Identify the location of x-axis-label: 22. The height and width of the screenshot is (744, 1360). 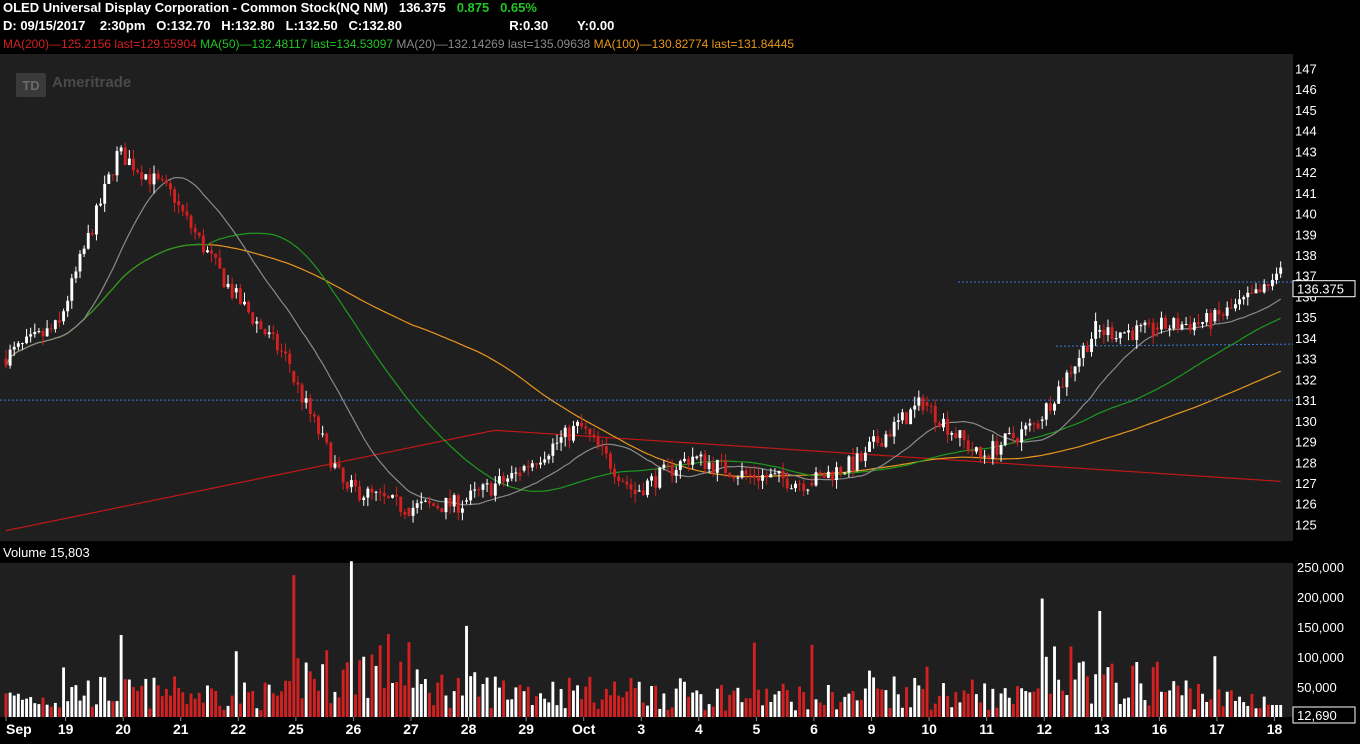
(239, 729).